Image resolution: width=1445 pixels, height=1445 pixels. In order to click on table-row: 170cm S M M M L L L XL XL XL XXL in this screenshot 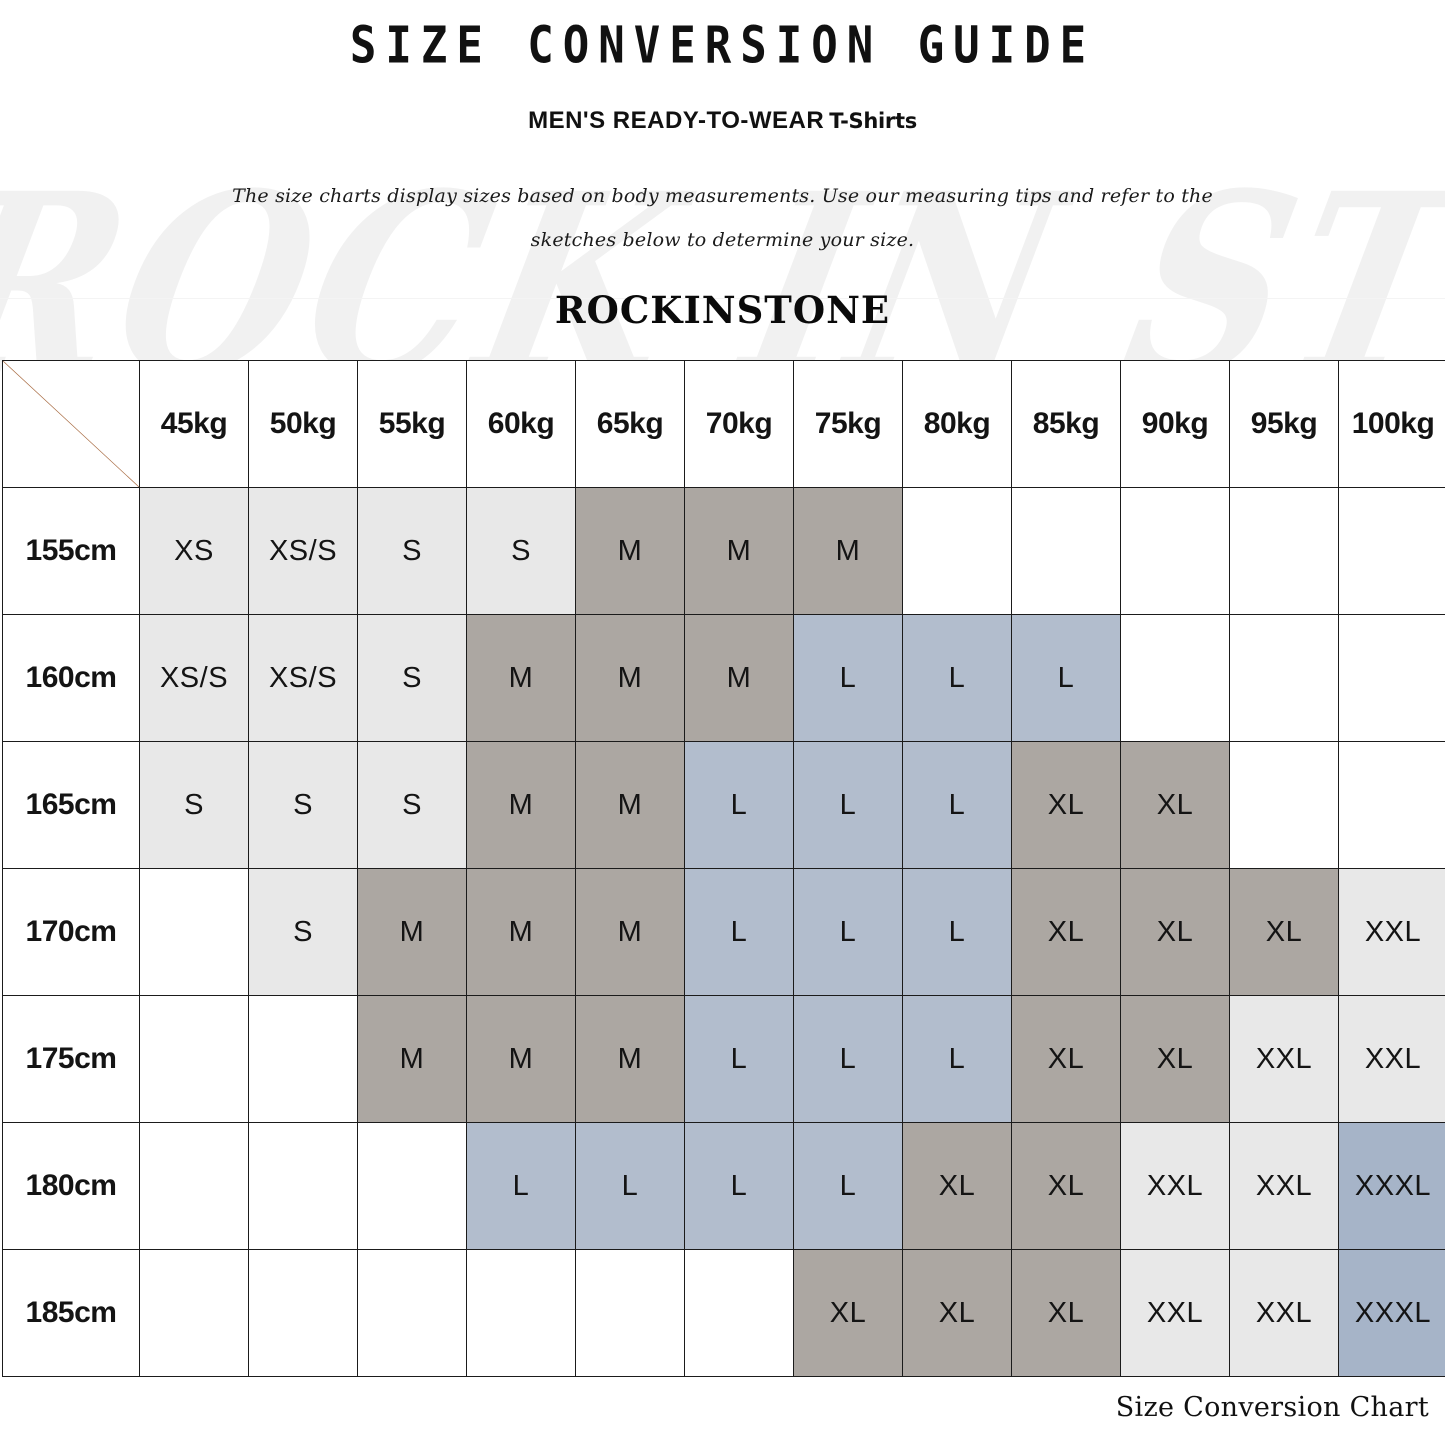, I will do `click(723, 932)`.